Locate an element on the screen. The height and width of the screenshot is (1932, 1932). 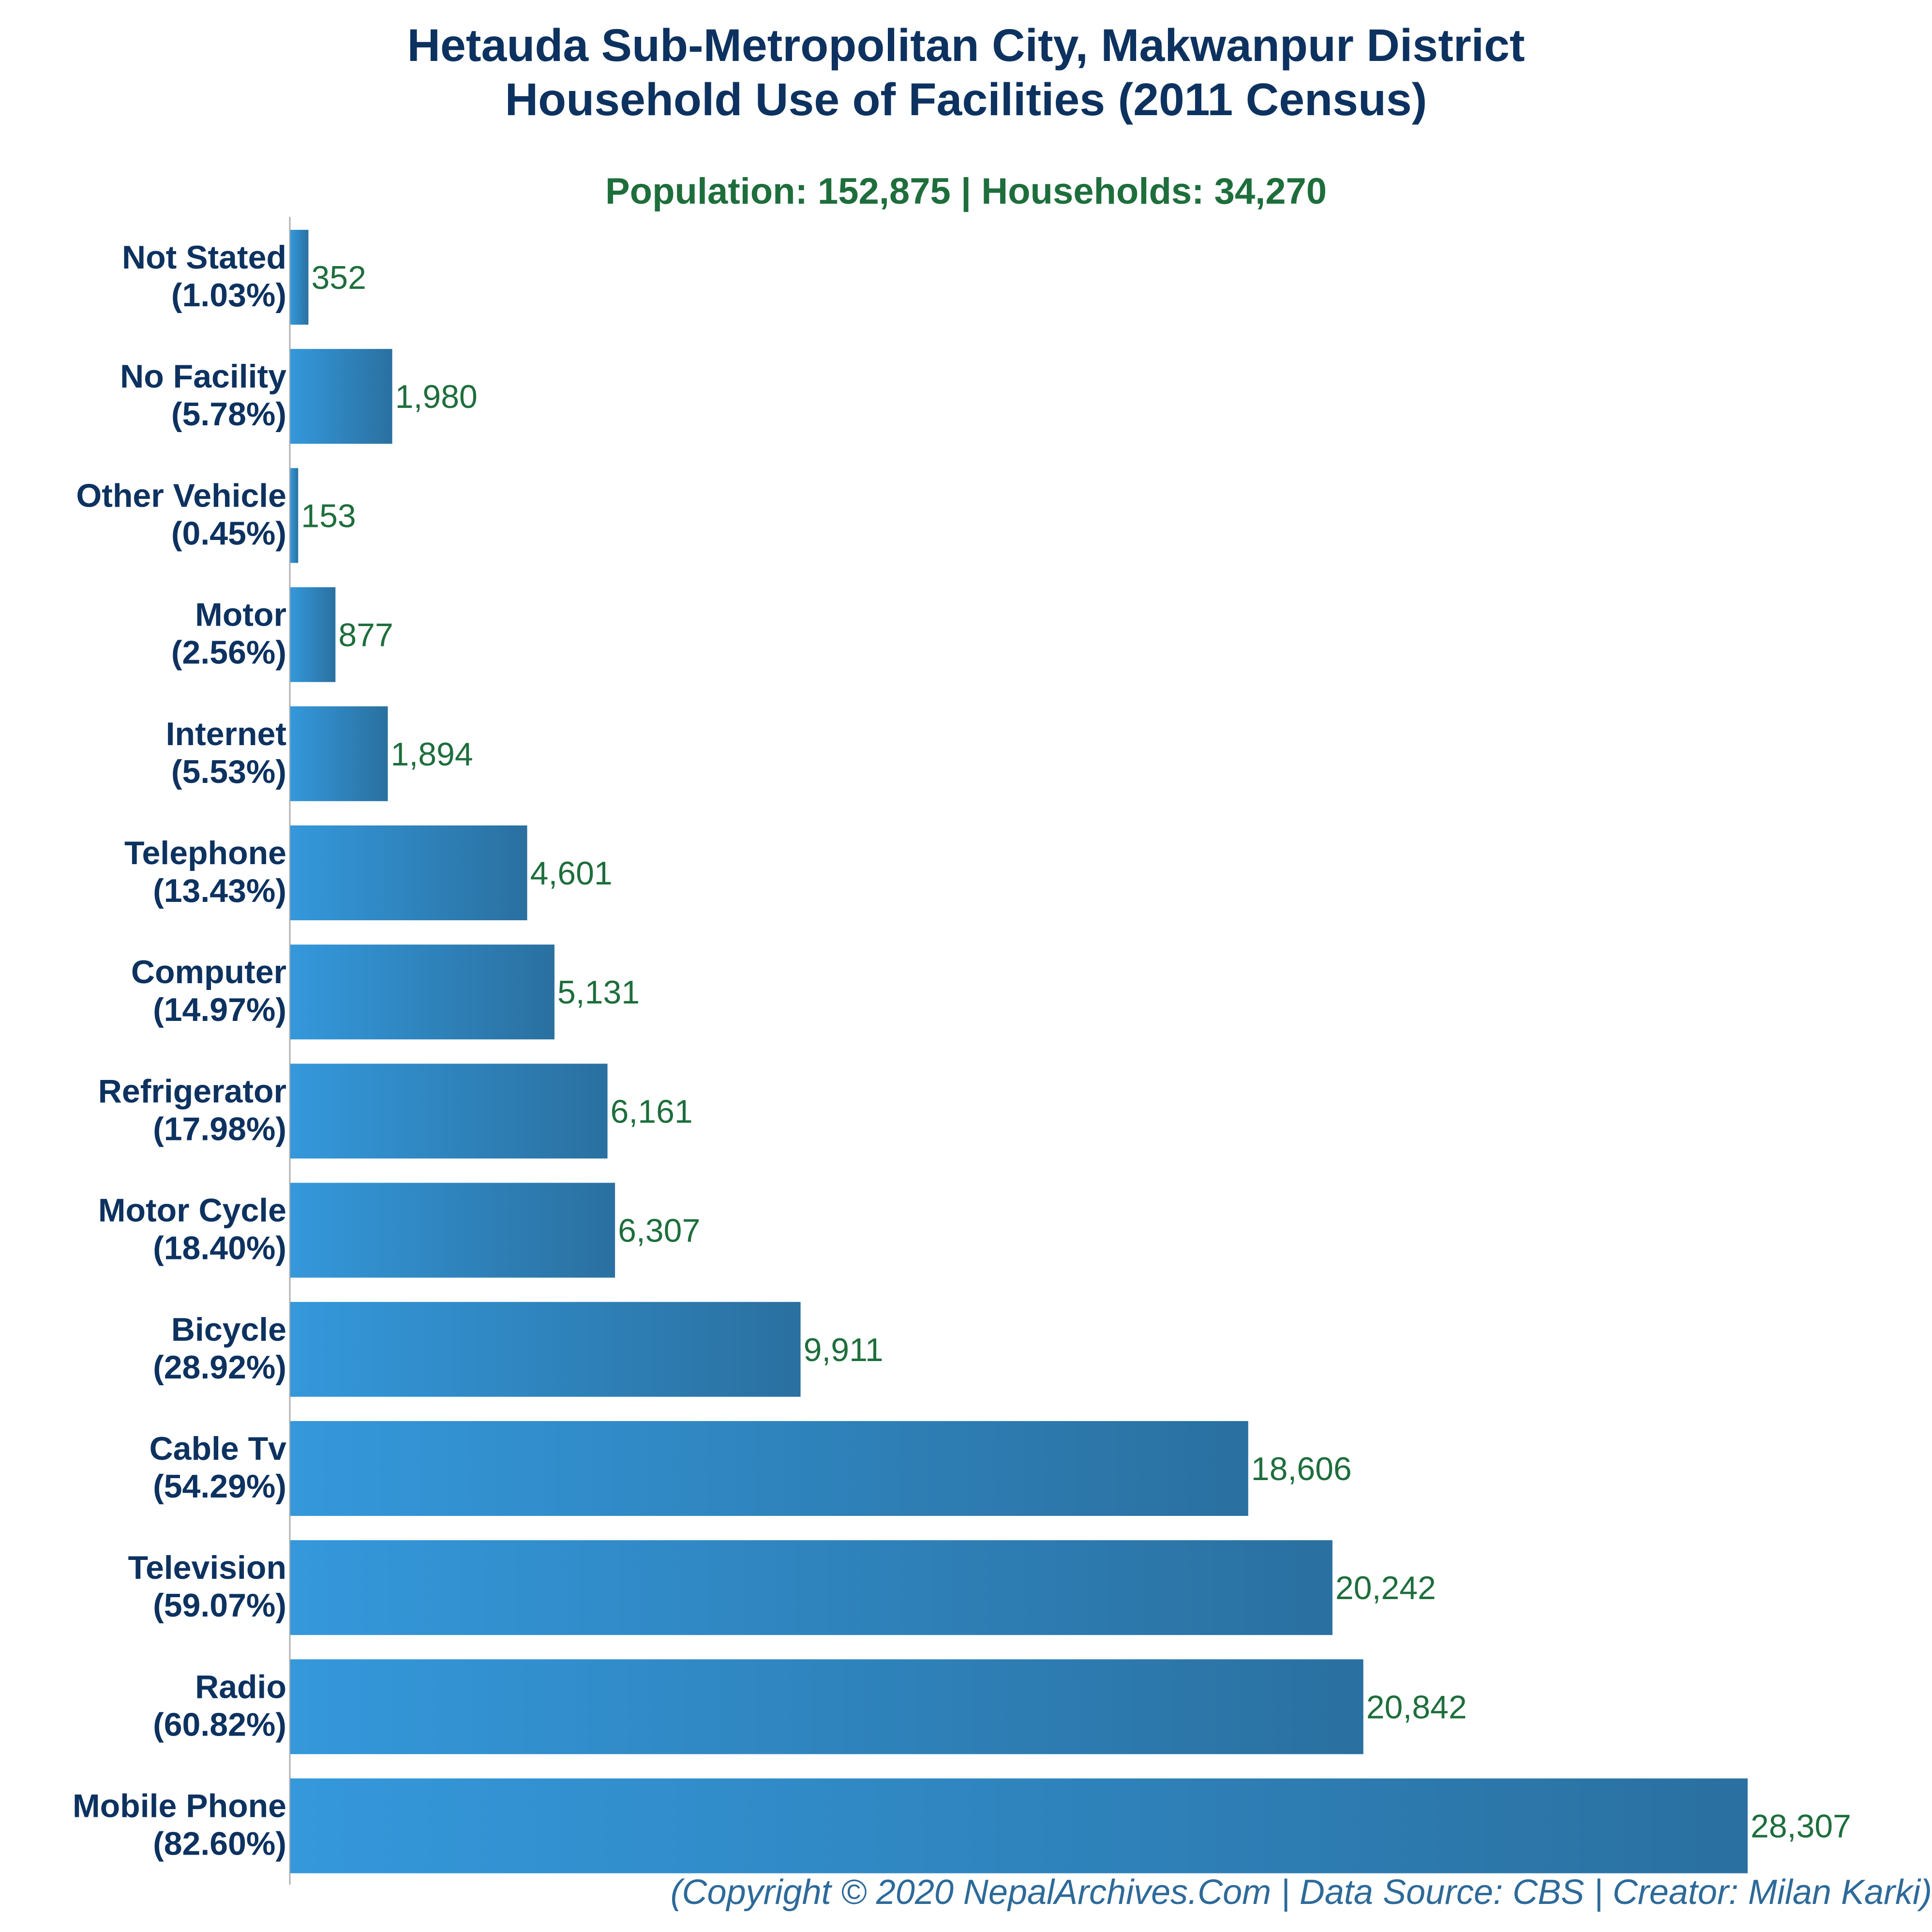
value-label: 1,980 is located at coordinates (436, 396).